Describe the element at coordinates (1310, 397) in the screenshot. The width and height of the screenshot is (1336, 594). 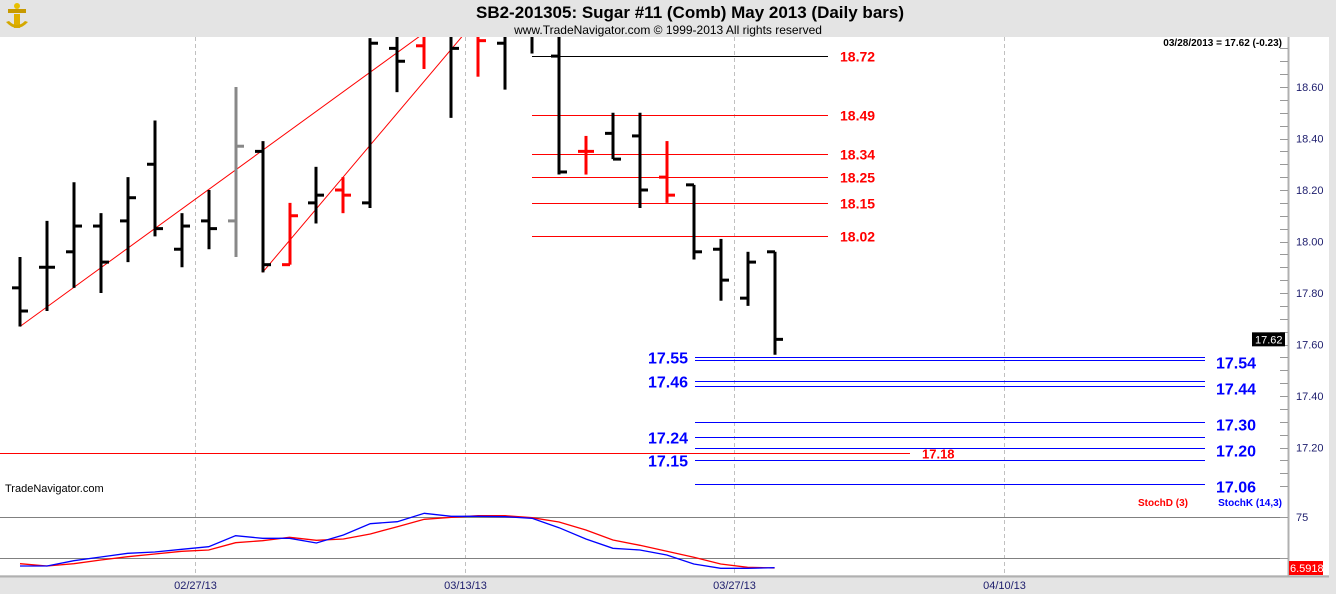
I see `y-tick-label: 17.40` at that location.